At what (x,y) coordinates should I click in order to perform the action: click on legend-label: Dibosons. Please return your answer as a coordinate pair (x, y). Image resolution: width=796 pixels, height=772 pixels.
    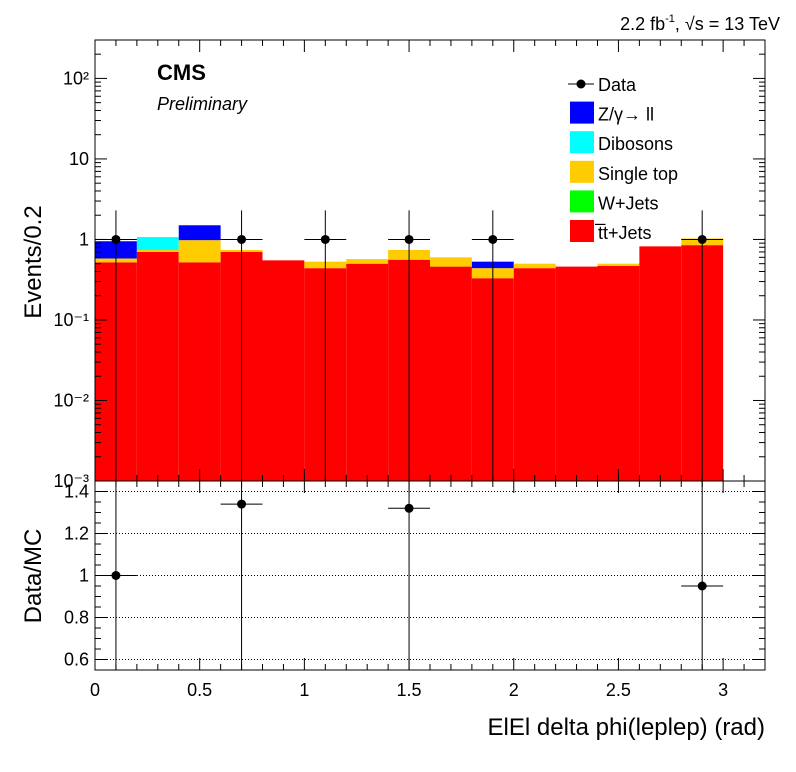
    Looking at the image, I should click on (635, 144).